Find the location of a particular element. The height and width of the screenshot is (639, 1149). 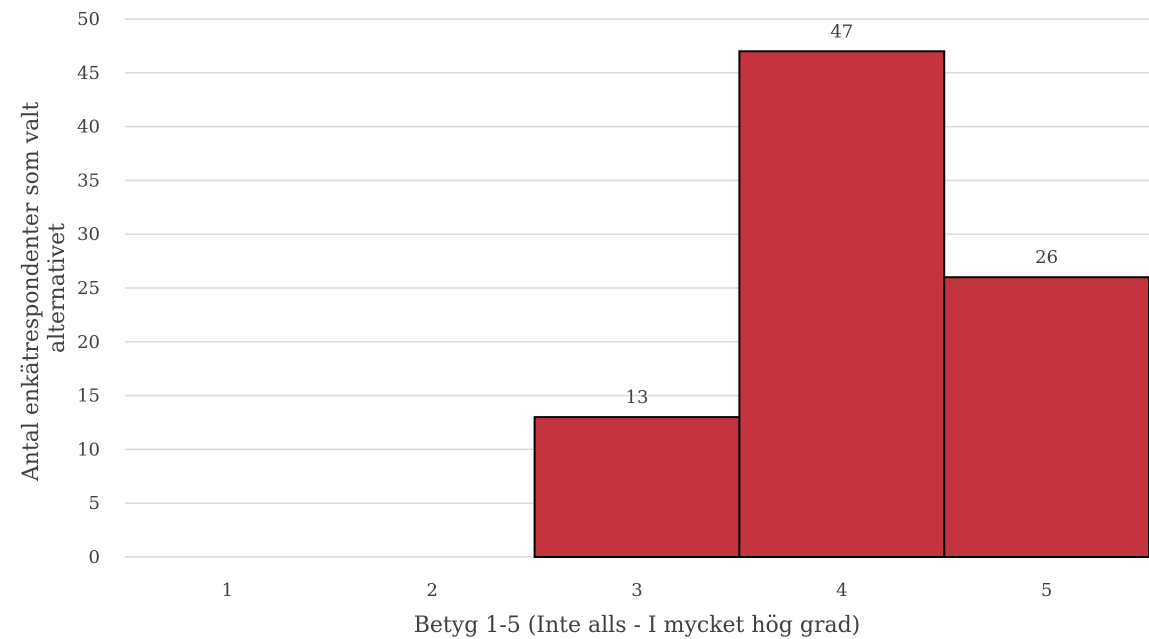

y-axis-title-line-1: Antal enkätrespondenter som valt is located at coordinates (31, 292).